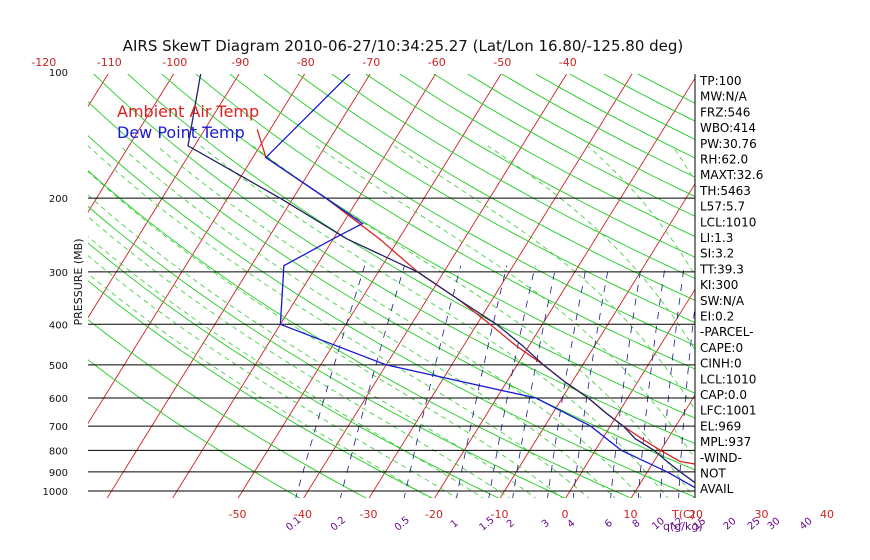 The width and height of the screenshot is (870, 560). I want to click on top-temp-tick-label: -80, so click(306, 62).